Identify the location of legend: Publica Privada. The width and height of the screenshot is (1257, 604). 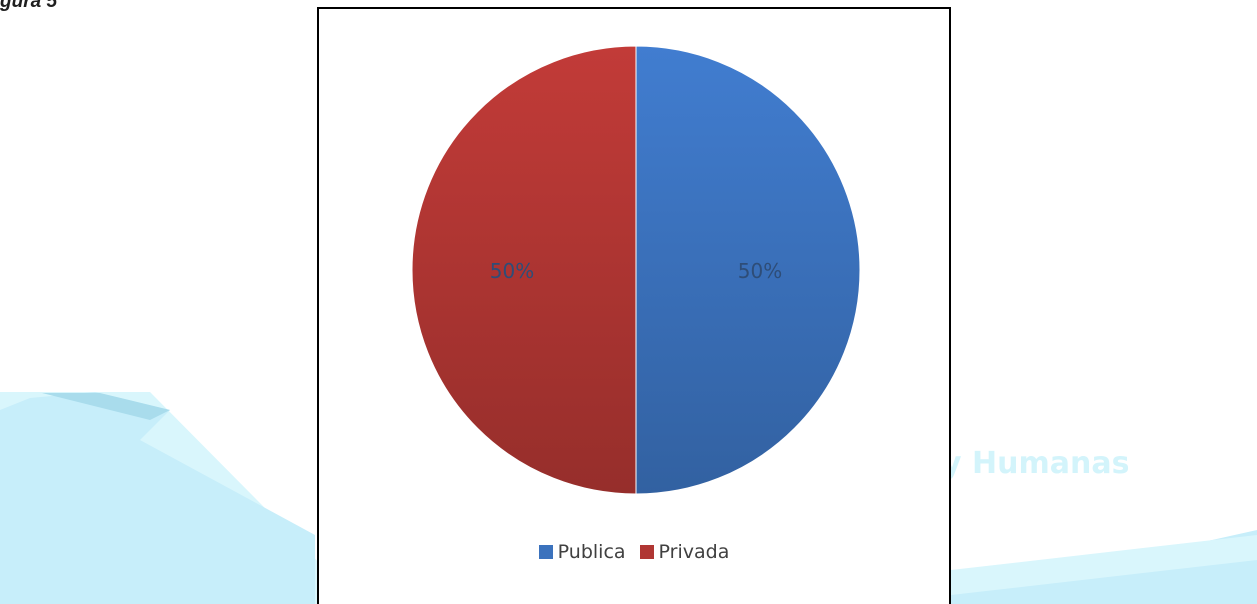
(634, 552).